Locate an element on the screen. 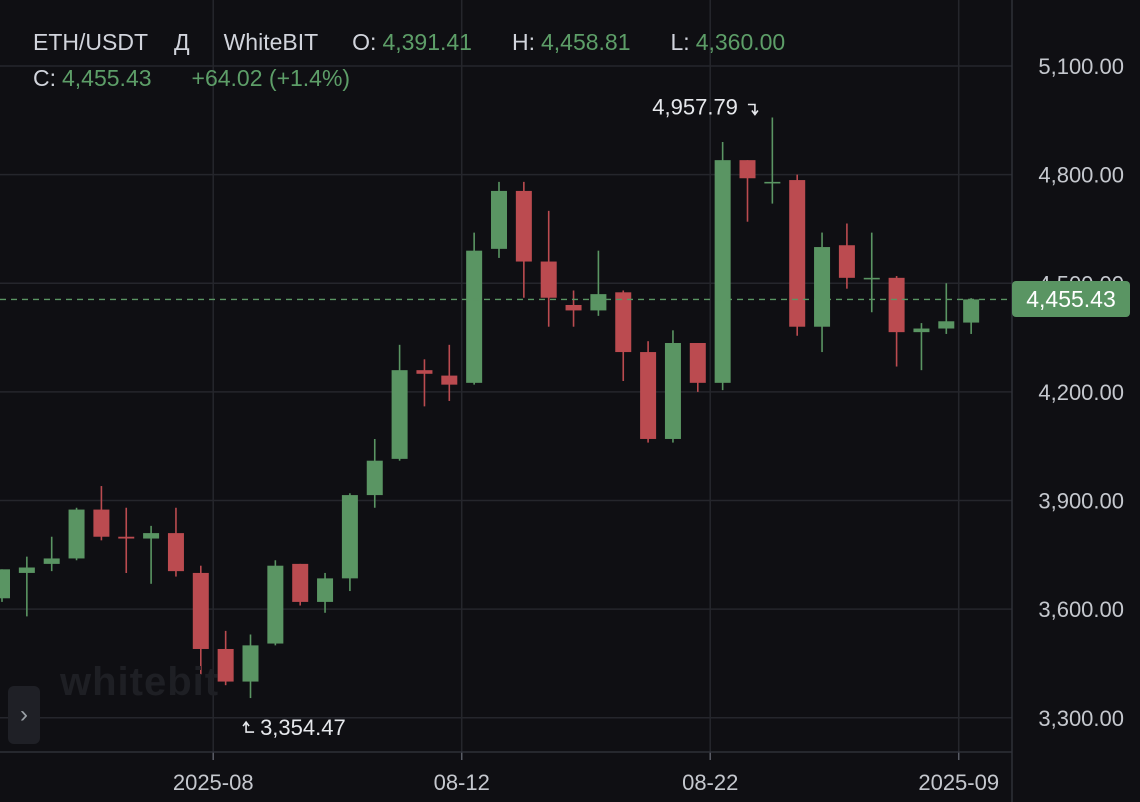 This screenshot has width=1140, height=802. low-value: 4,360.00 is located at coordinates (740, 42).